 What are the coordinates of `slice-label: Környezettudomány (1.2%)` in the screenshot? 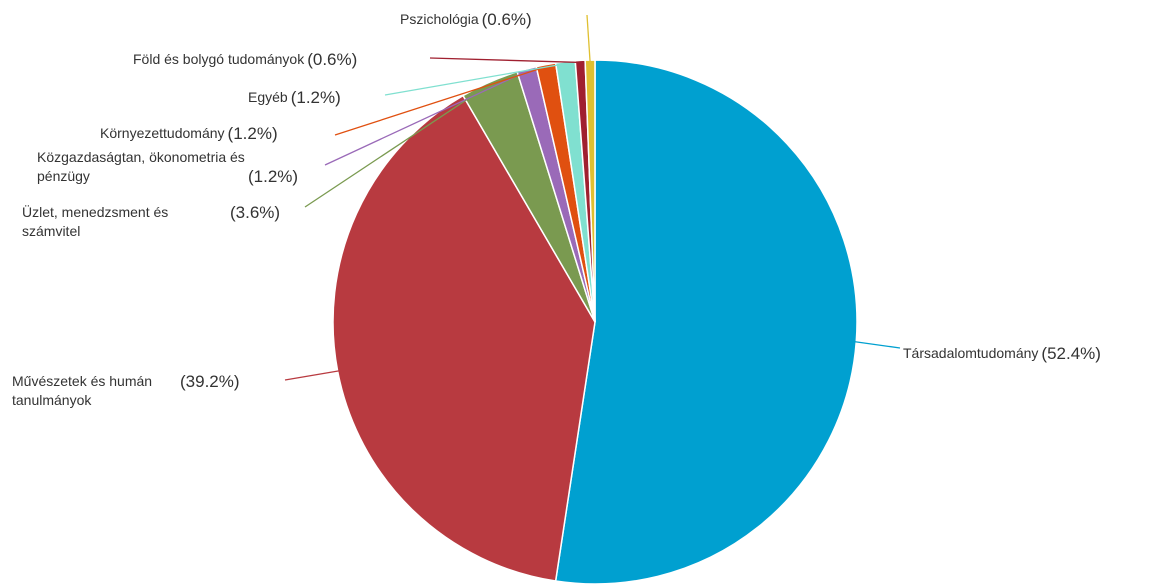 It's located at (189, 133).